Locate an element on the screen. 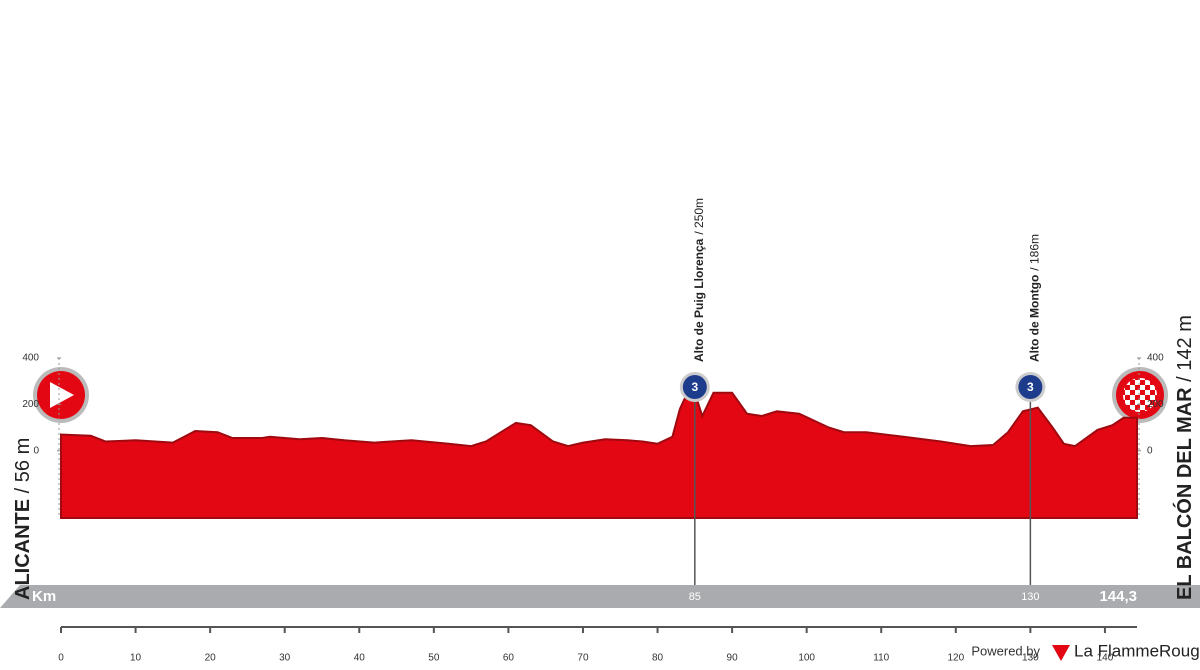  x-tick-label: 110 is located at coordinates (881, 658).